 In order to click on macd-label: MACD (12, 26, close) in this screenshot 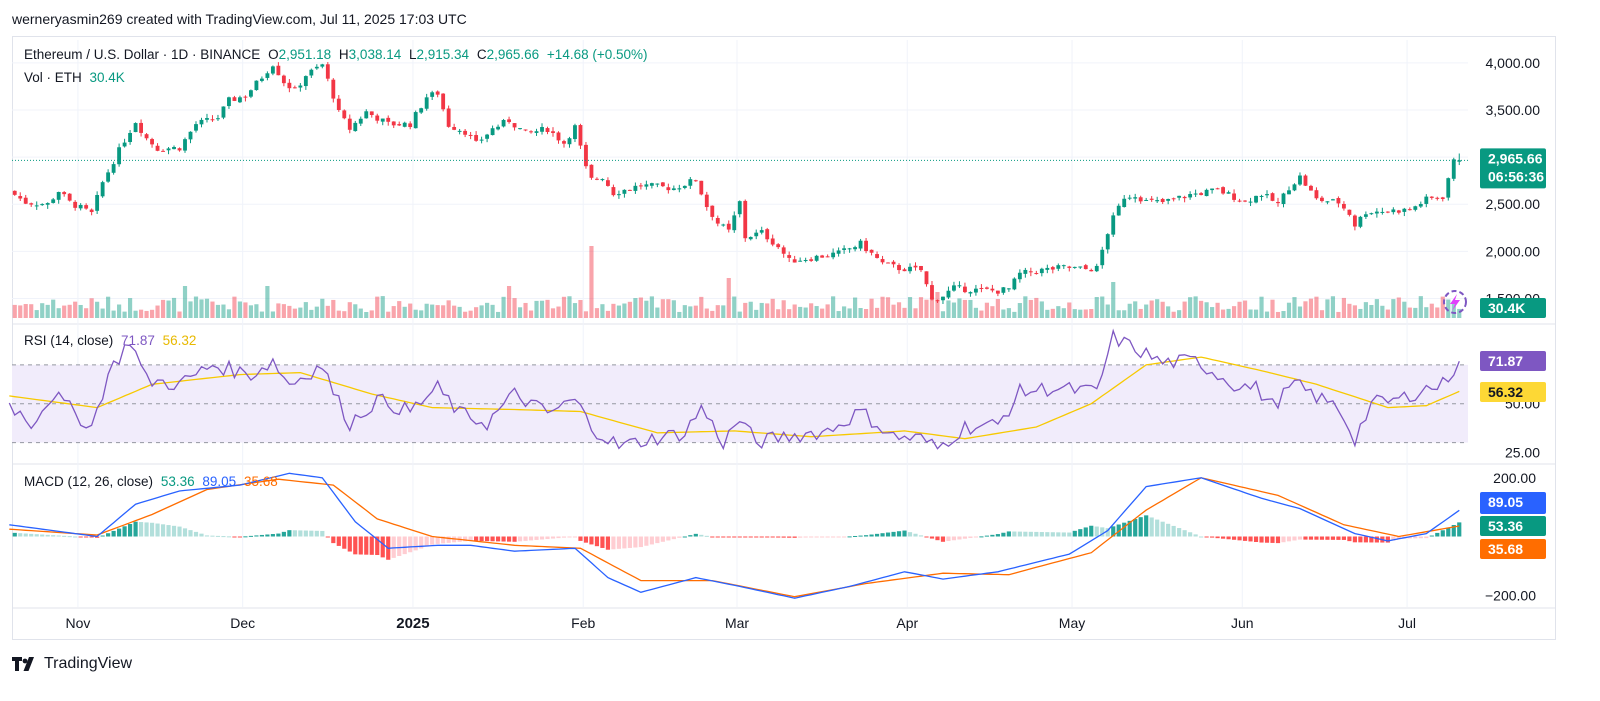, I will do `click(89, 481)`.